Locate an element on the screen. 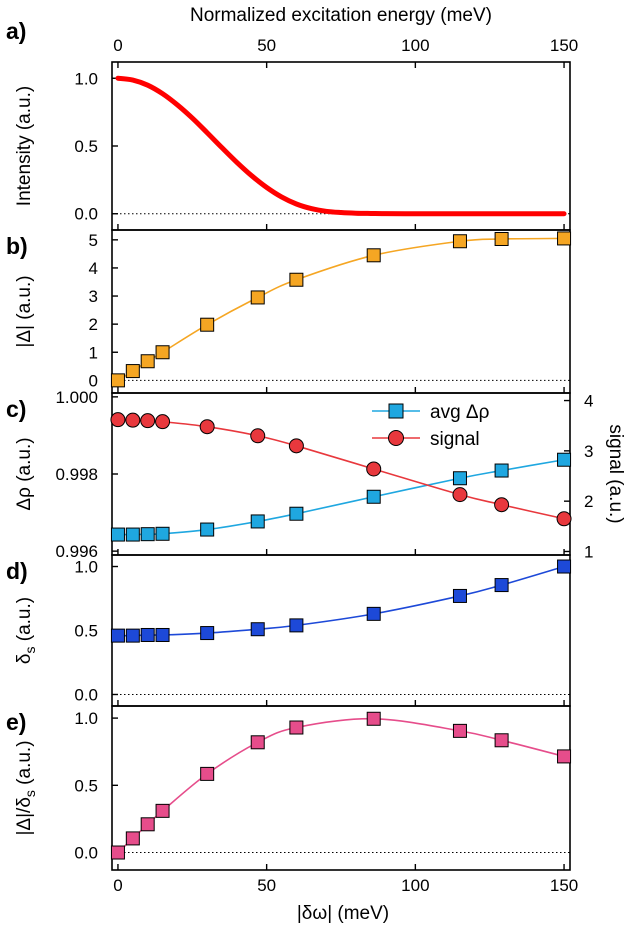 The image size is (626, 932). bottom-axis: |δω| (meV) 0 50 100 150 is located at coordinates (345, 900).